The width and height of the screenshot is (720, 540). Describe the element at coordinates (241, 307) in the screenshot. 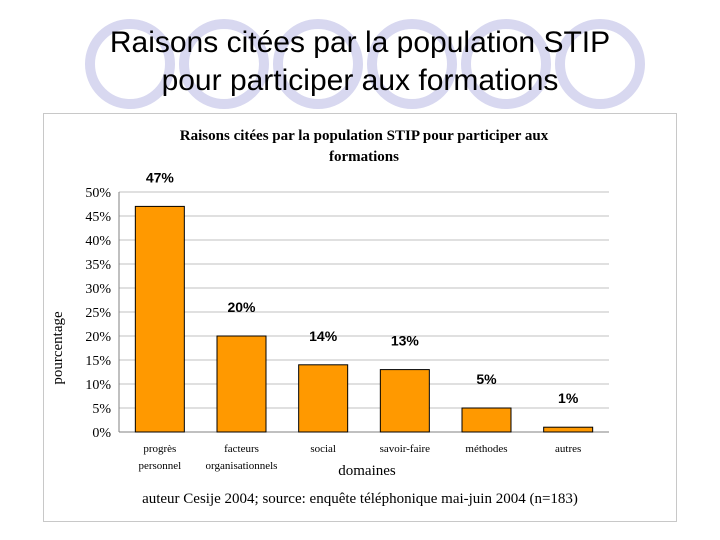

I see `data-label: 20%` at that location.